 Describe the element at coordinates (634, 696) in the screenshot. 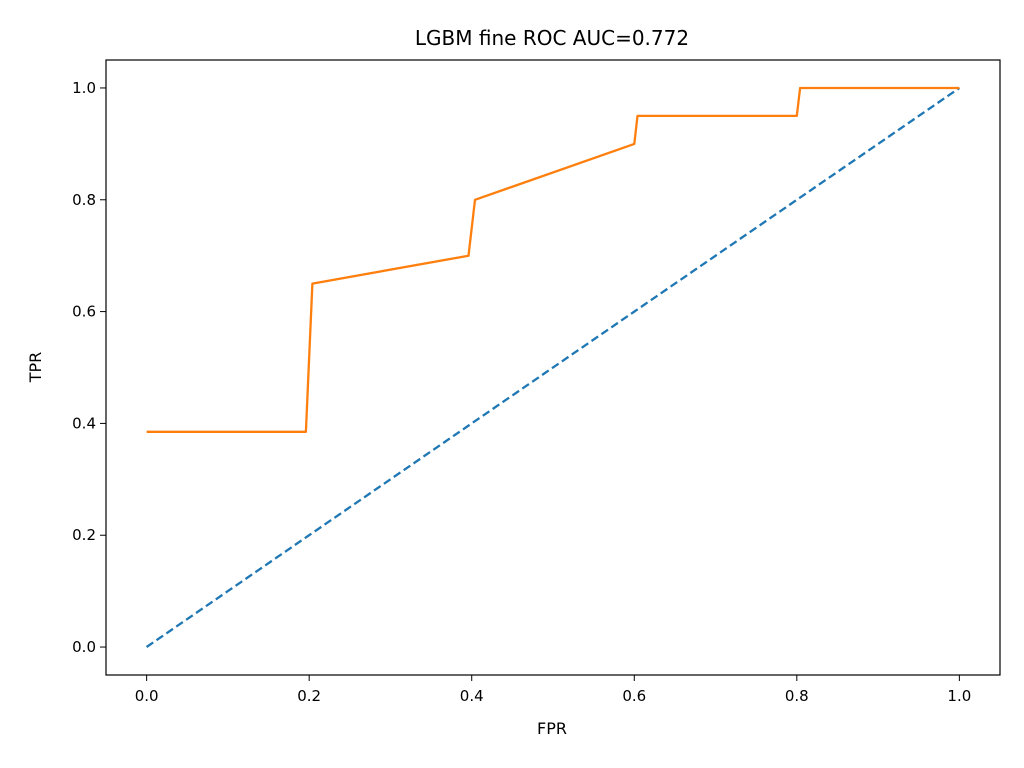

I see `x-tick-label: 0.6` at that location.